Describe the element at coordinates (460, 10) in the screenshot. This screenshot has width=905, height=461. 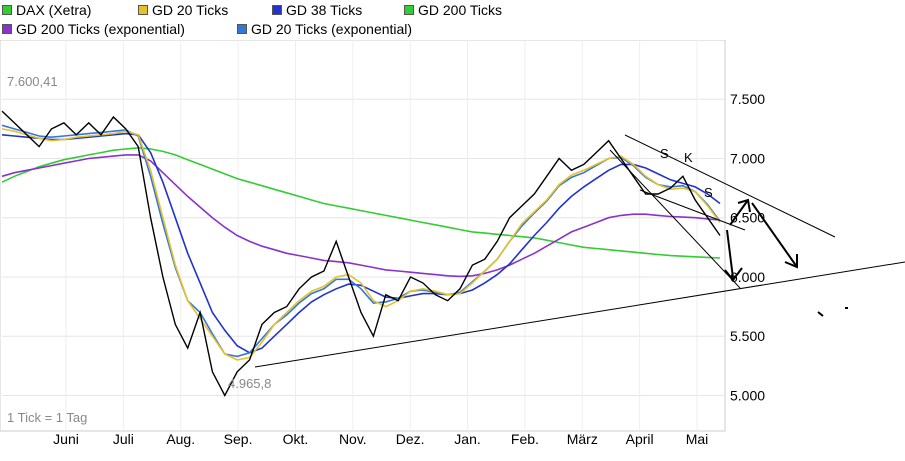
I see `legend-label: GD 200 Ticks` at that location.